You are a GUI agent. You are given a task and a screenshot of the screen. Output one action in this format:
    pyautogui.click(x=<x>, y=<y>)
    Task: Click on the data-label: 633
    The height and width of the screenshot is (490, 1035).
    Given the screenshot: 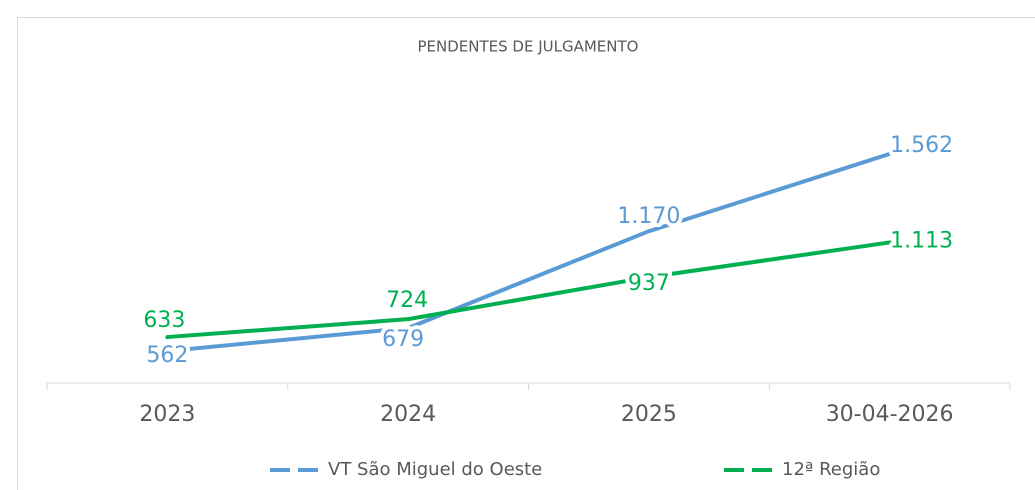 What is the action you would take?
    pyautogui.click(x=164, y=320)
    